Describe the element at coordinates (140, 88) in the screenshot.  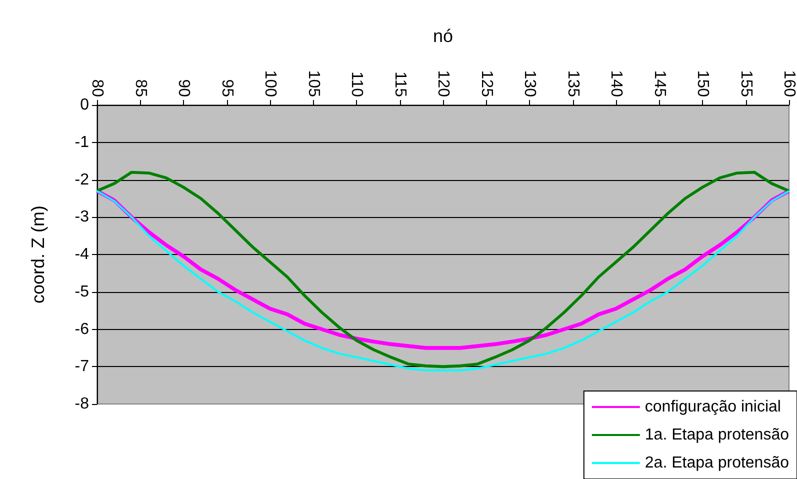
I see `x-tick-label: 85` at that location.